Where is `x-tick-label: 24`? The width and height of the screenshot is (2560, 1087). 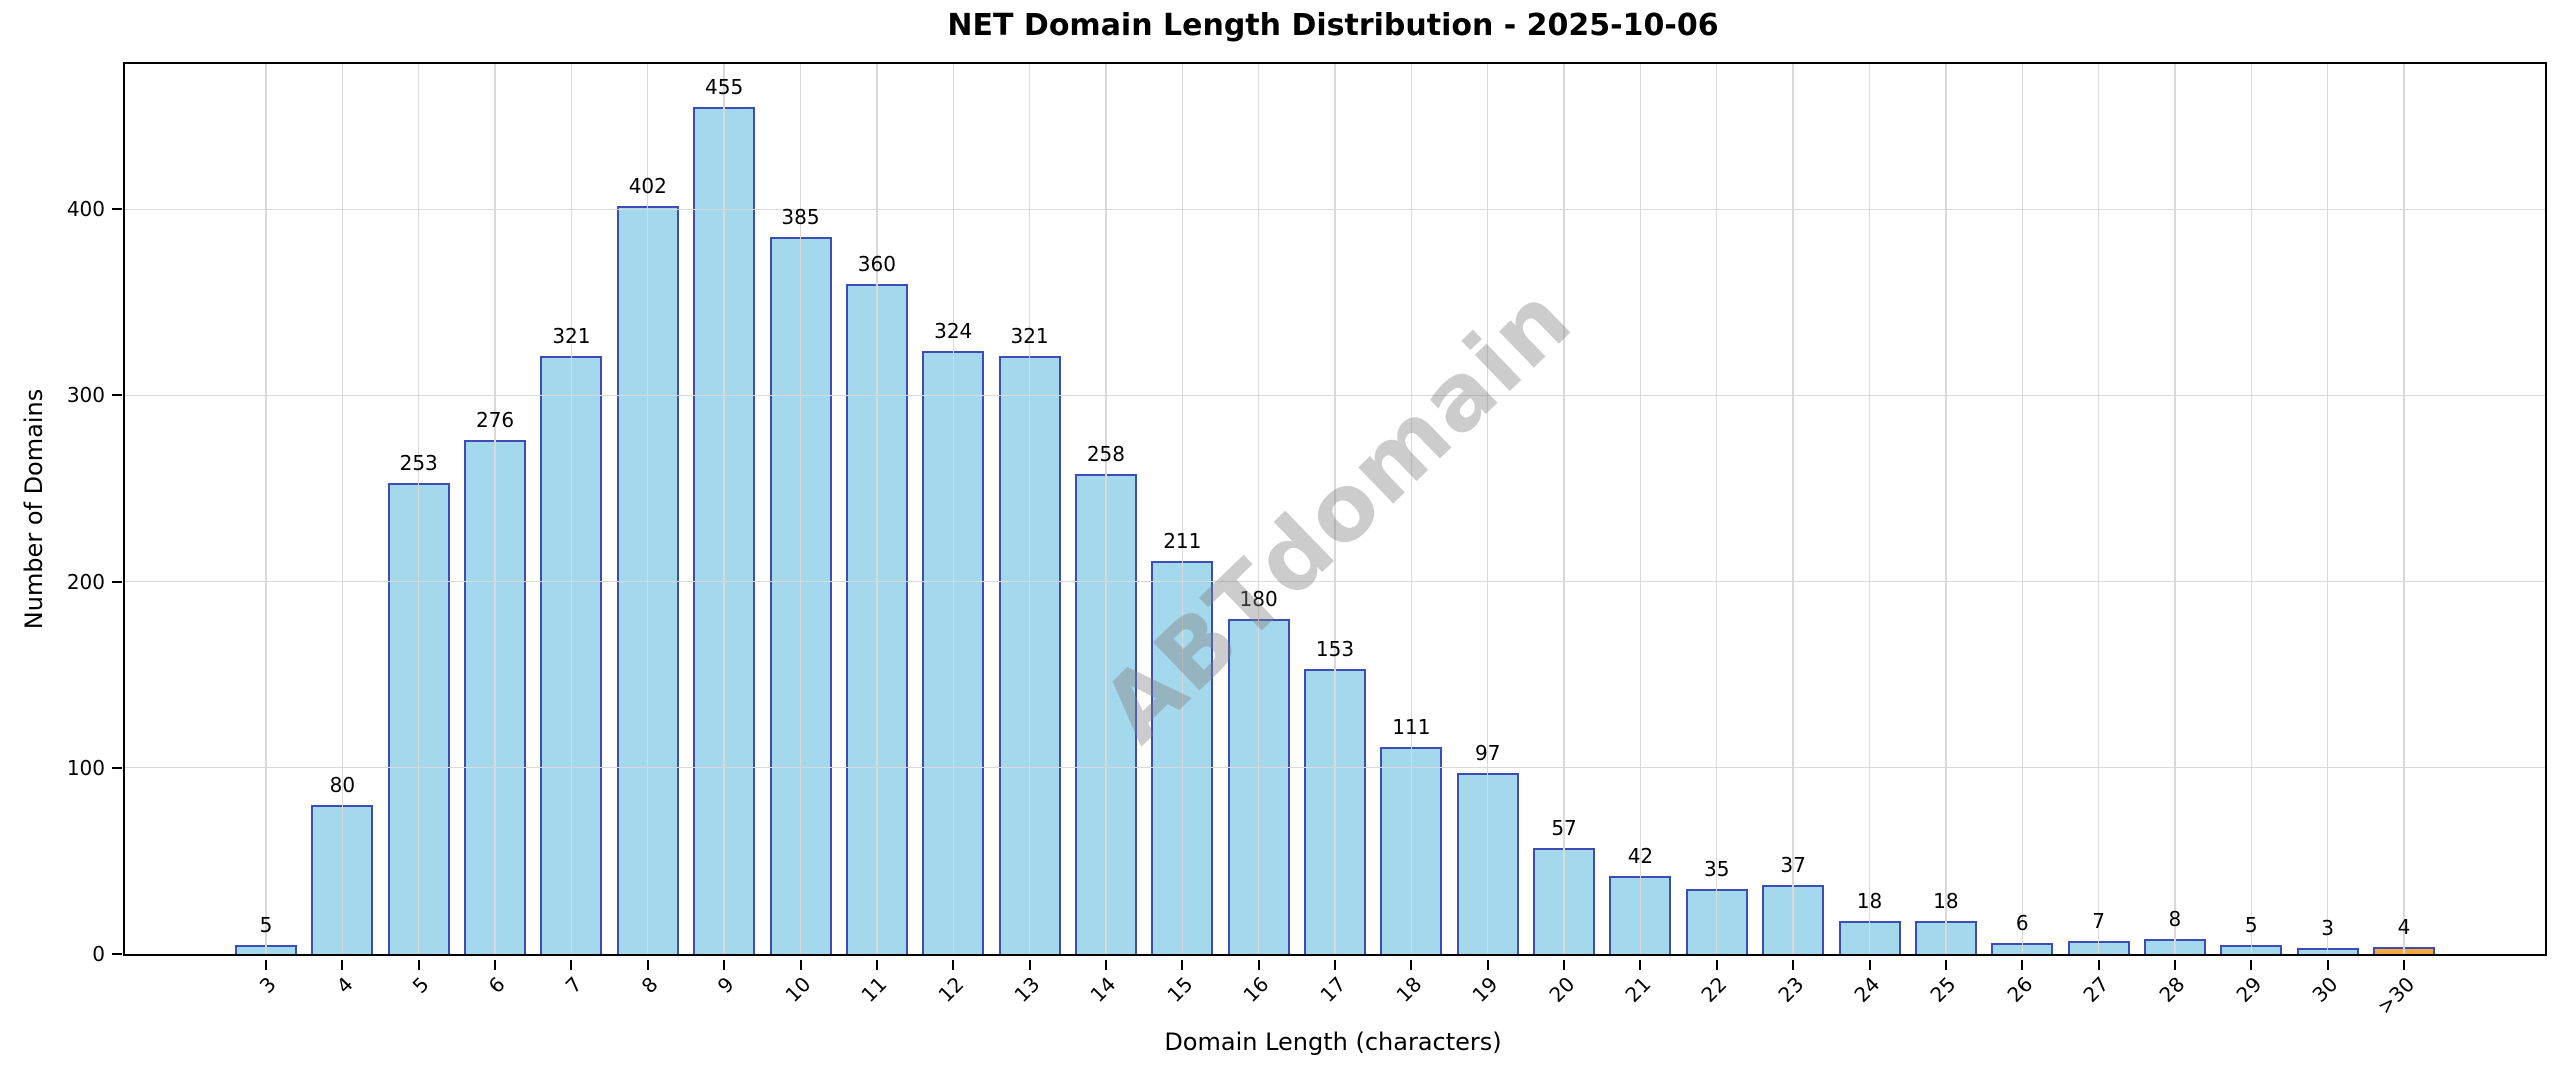
x-tick-label: 24 is located at coordinates (1867, 989).